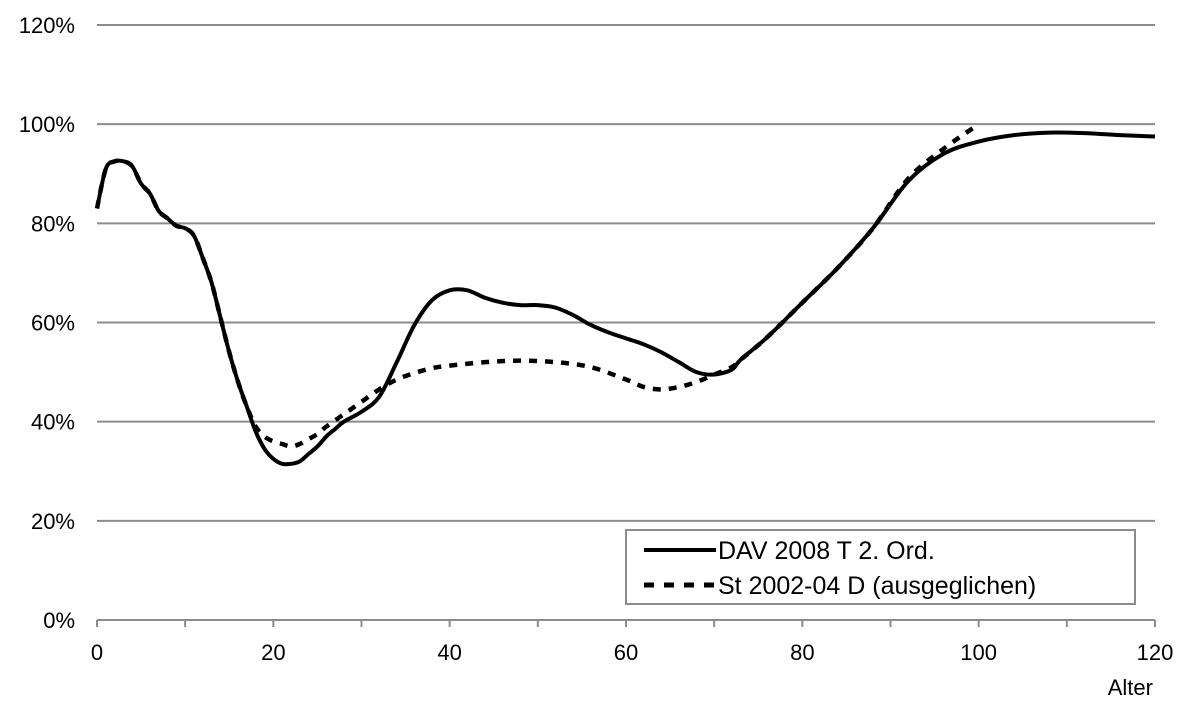  Describe the element at coordinates (97, 652) in the screenshot. I see `x-tick-label: 0` at that location.